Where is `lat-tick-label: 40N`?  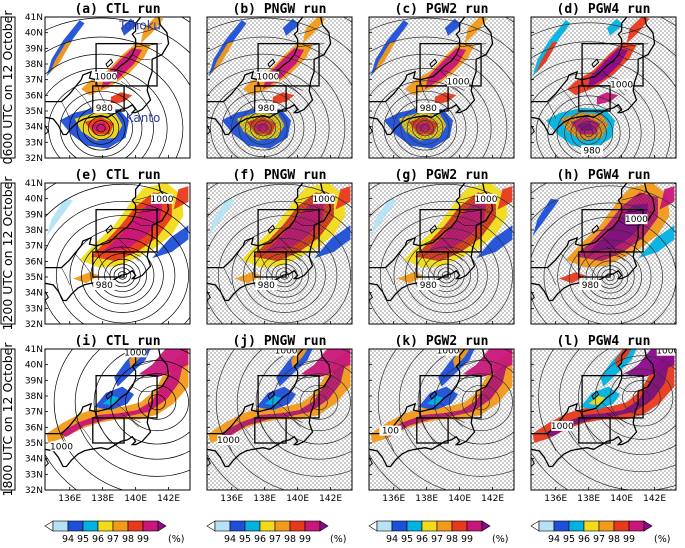 lat-tick-label: 40N is located at coordinates (34, 366).